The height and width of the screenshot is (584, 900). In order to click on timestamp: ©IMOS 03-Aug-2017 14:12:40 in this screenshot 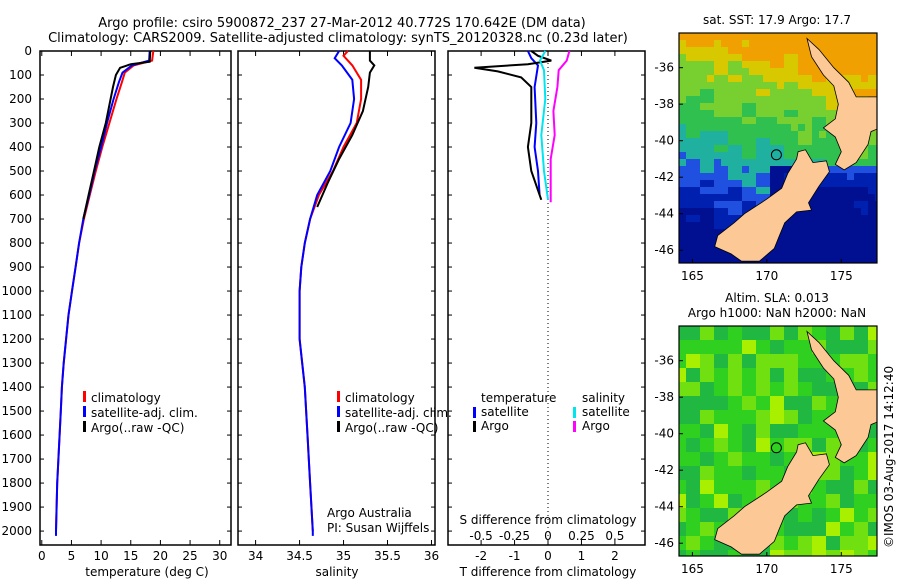, I will do `click(889, 457)`.